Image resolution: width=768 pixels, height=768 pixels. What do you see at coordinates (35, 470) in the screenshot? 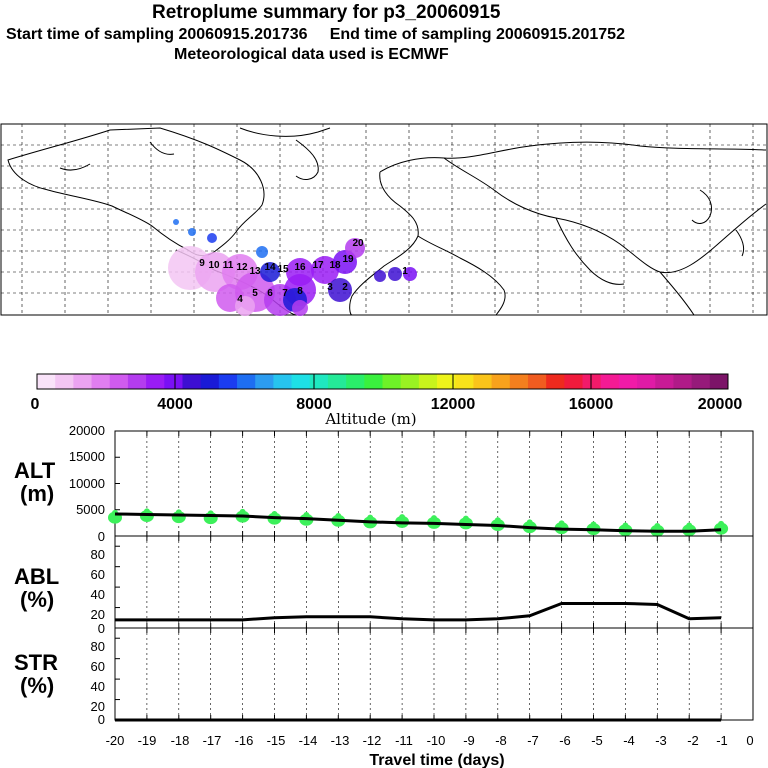
I see `alt-panel-label: ALT` at bounding box center [35, 470].